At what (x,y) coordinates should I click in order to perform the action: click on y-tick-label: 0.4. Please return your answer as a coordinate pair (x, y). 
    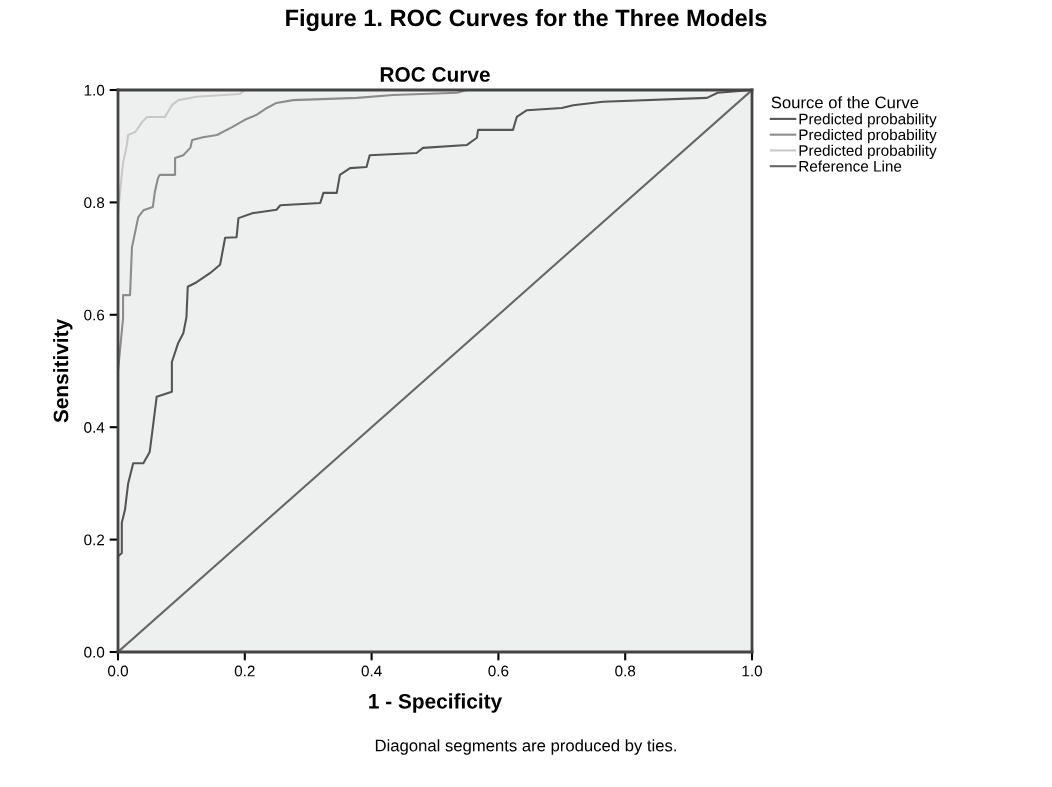
    Looking at the image, I should click on (94, 427).